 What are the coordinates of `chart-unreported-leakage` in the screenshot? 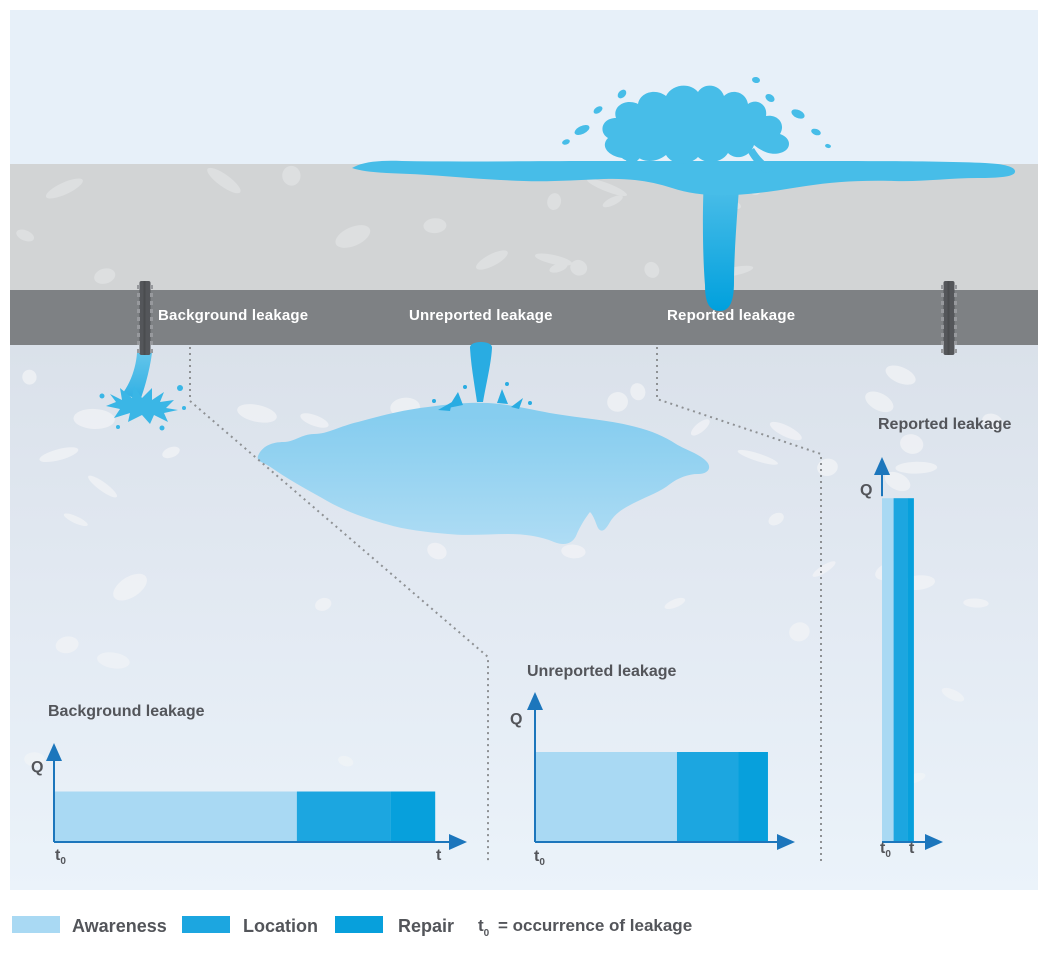 It's located at (661, 771).